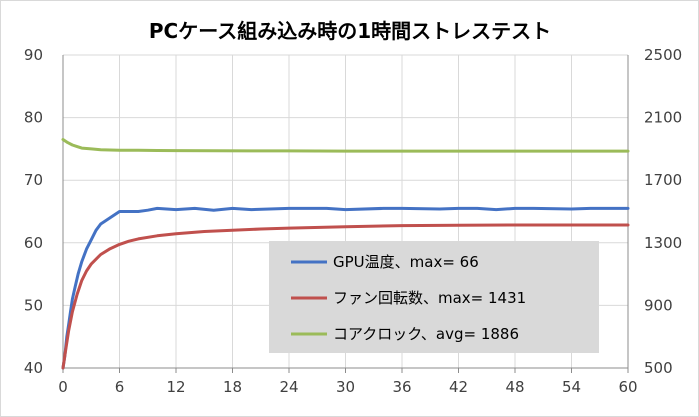  What do you see at coordinates (663, 180) in the screenshot?
I see `y-right-tick-label: 1700` at bounding box center [663, 180].